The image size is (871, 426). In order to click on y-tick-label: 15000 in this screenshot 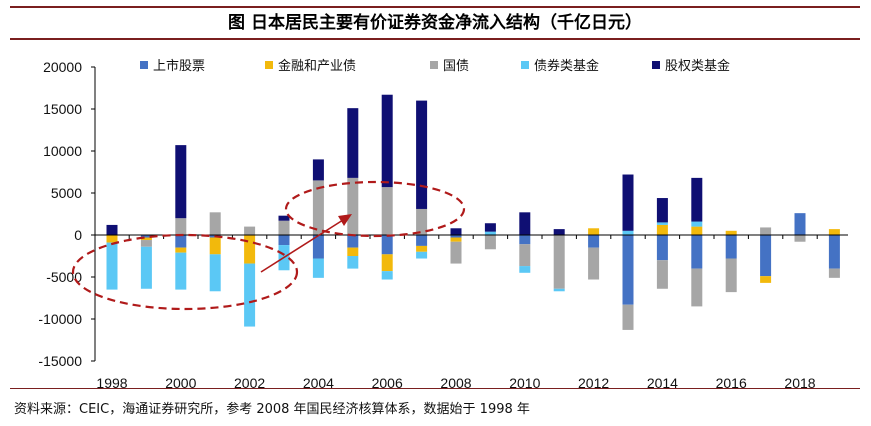, I will do `click(62, 109)`.